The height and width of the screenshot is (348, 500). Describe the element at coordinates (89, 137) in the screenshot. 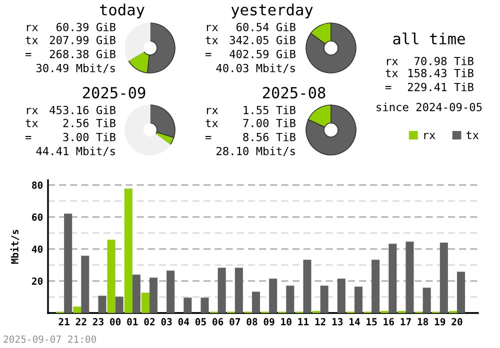

I see `text: 3.00 TiB` at that location.